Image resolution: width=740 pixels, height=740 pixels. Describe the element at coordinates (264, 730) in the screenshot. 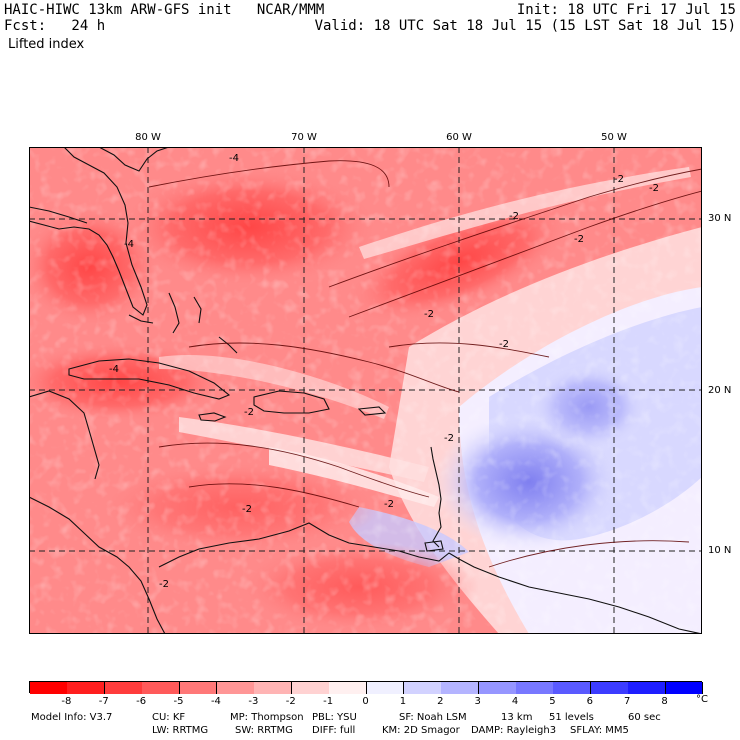

I see `model-info-item: SW: RRTMG` at that location.